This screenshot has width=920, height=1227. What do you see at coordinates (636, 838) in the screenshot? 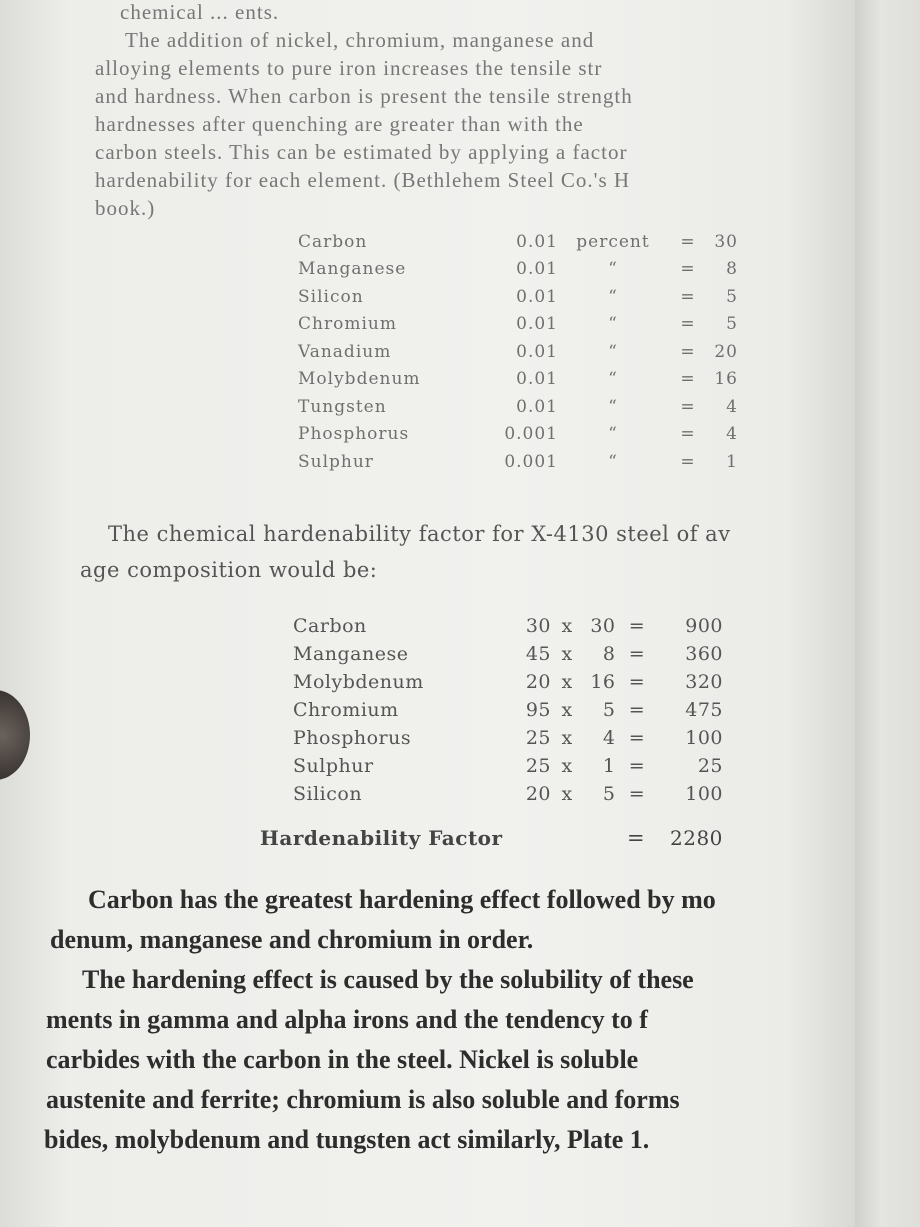
I see `total-eq: =` at bounding box center [636, 838].